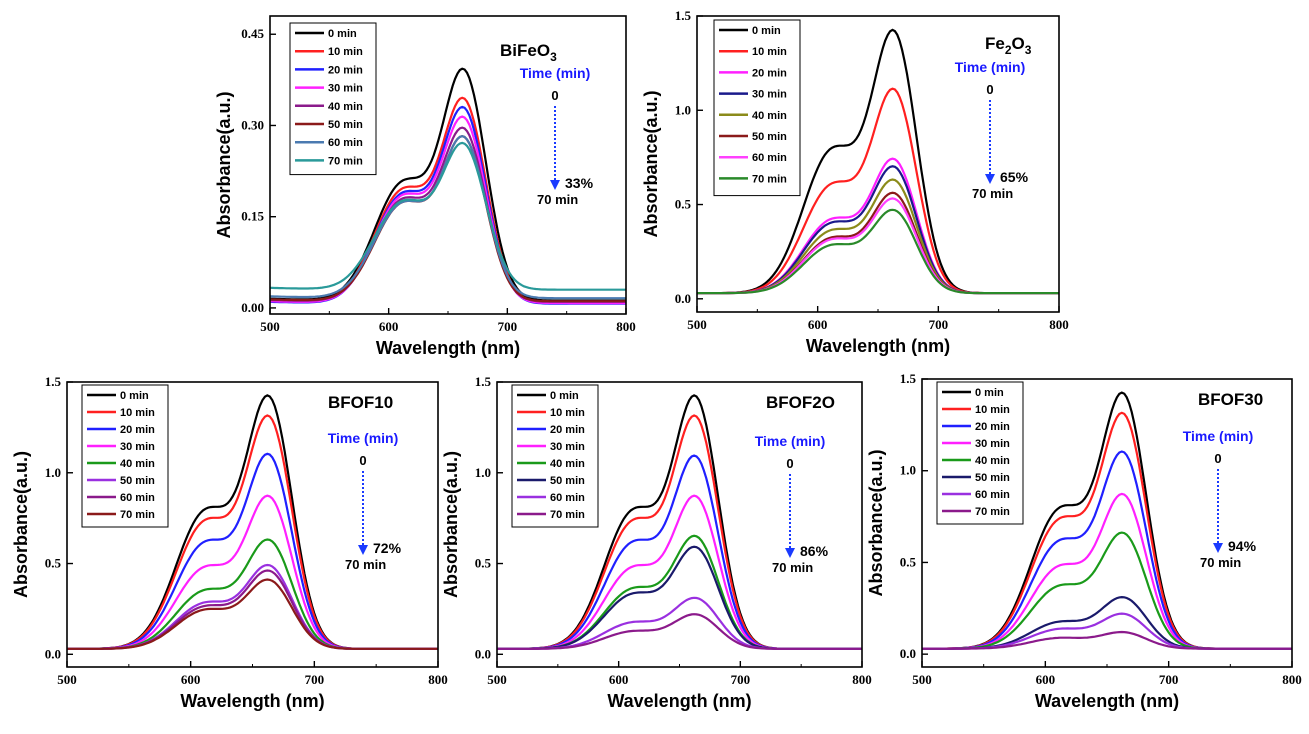  Describe the element at coordinates (769, 52) in the screenshot. I see `legend-entry: 10 min` at that location.